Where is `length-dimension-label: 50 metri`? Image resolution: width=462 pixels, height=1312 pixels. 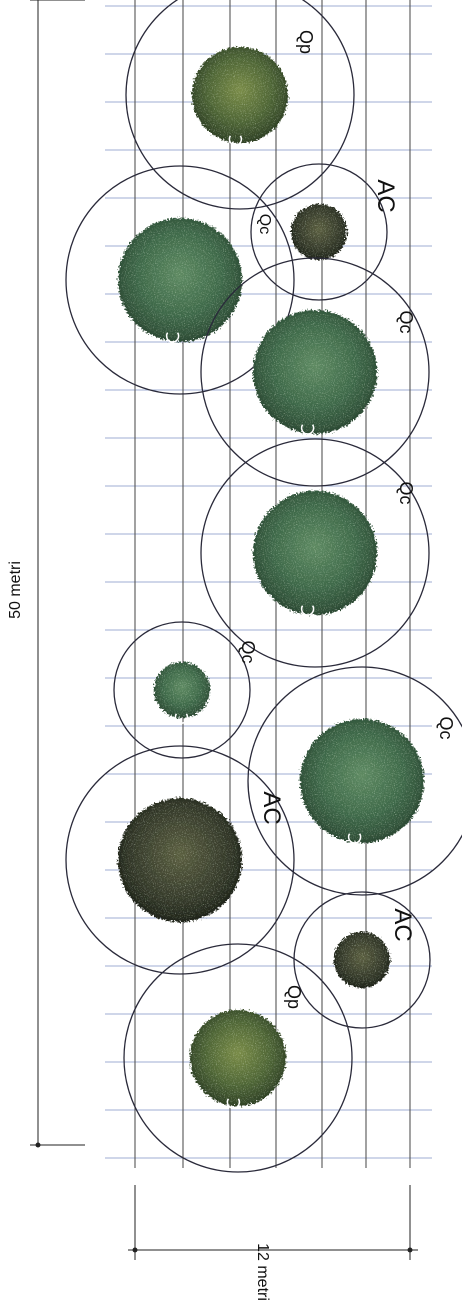
length-dimension-label: 50 metri is located at coordinates (15, 590).